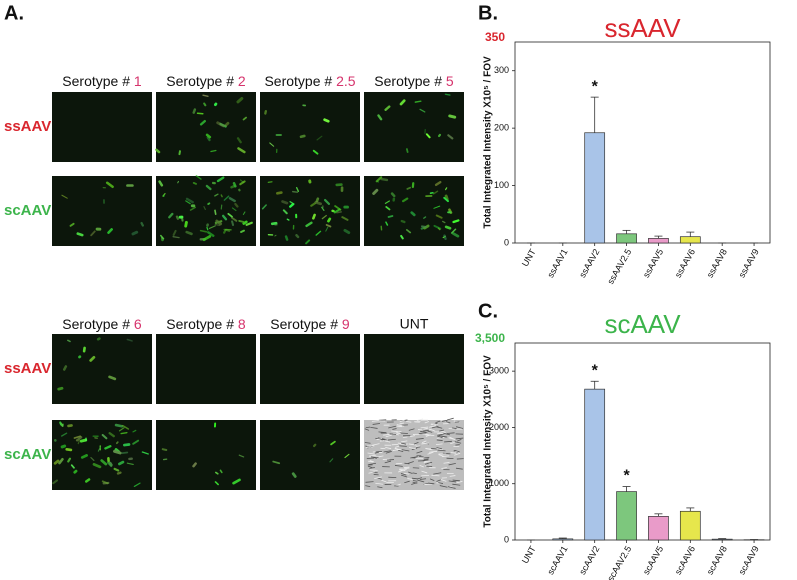 The image size is (797, 580). I want to click on x-tick-label: scAAV5, so click(653, 560).